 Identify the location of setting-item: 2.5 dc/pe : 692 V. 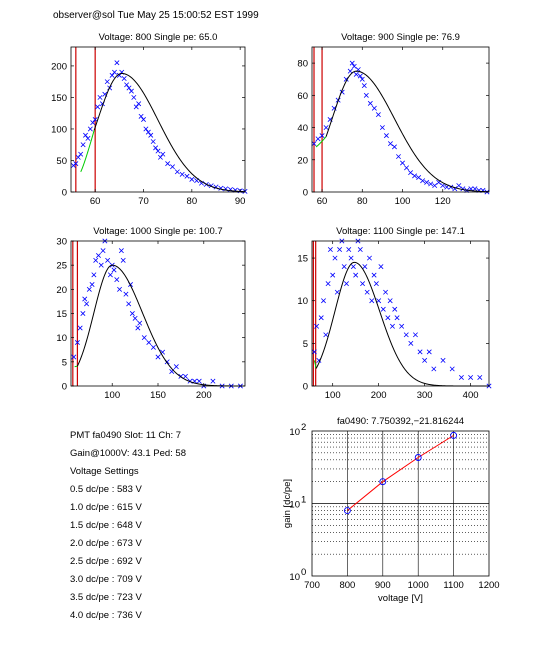
(106, 561).